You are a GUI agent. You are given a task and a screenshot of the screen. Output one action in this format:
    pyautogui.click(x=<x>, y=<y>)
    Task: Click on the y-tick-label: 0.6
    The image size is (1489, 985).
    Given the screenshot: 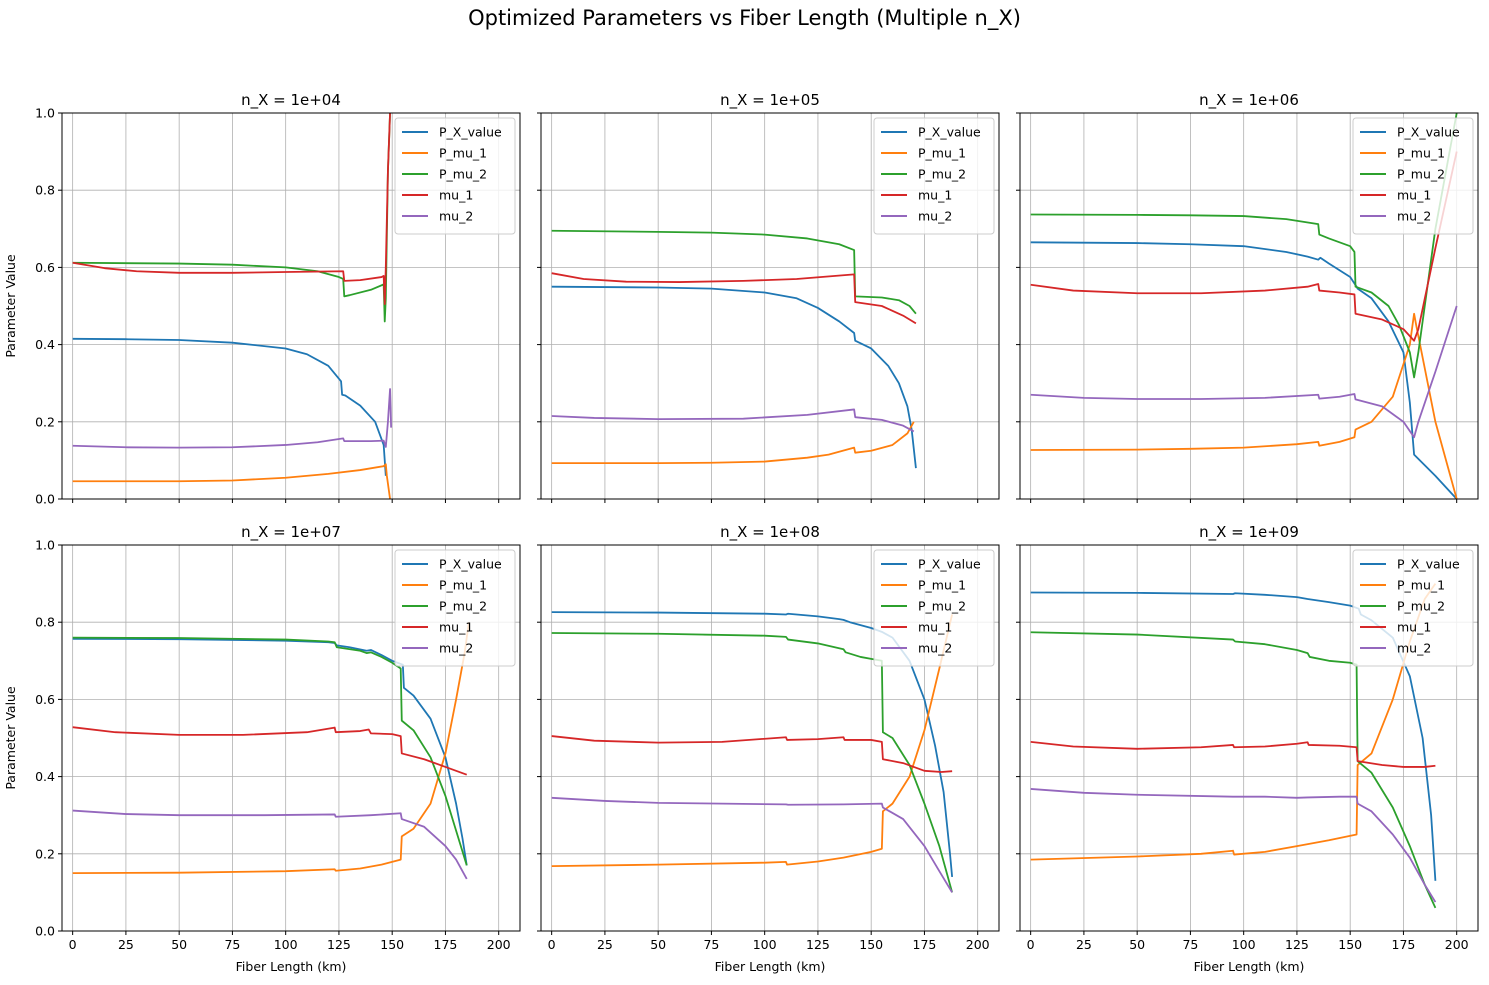 What is the action you would take?
    pyautogui.click(x=45, y=699)
    